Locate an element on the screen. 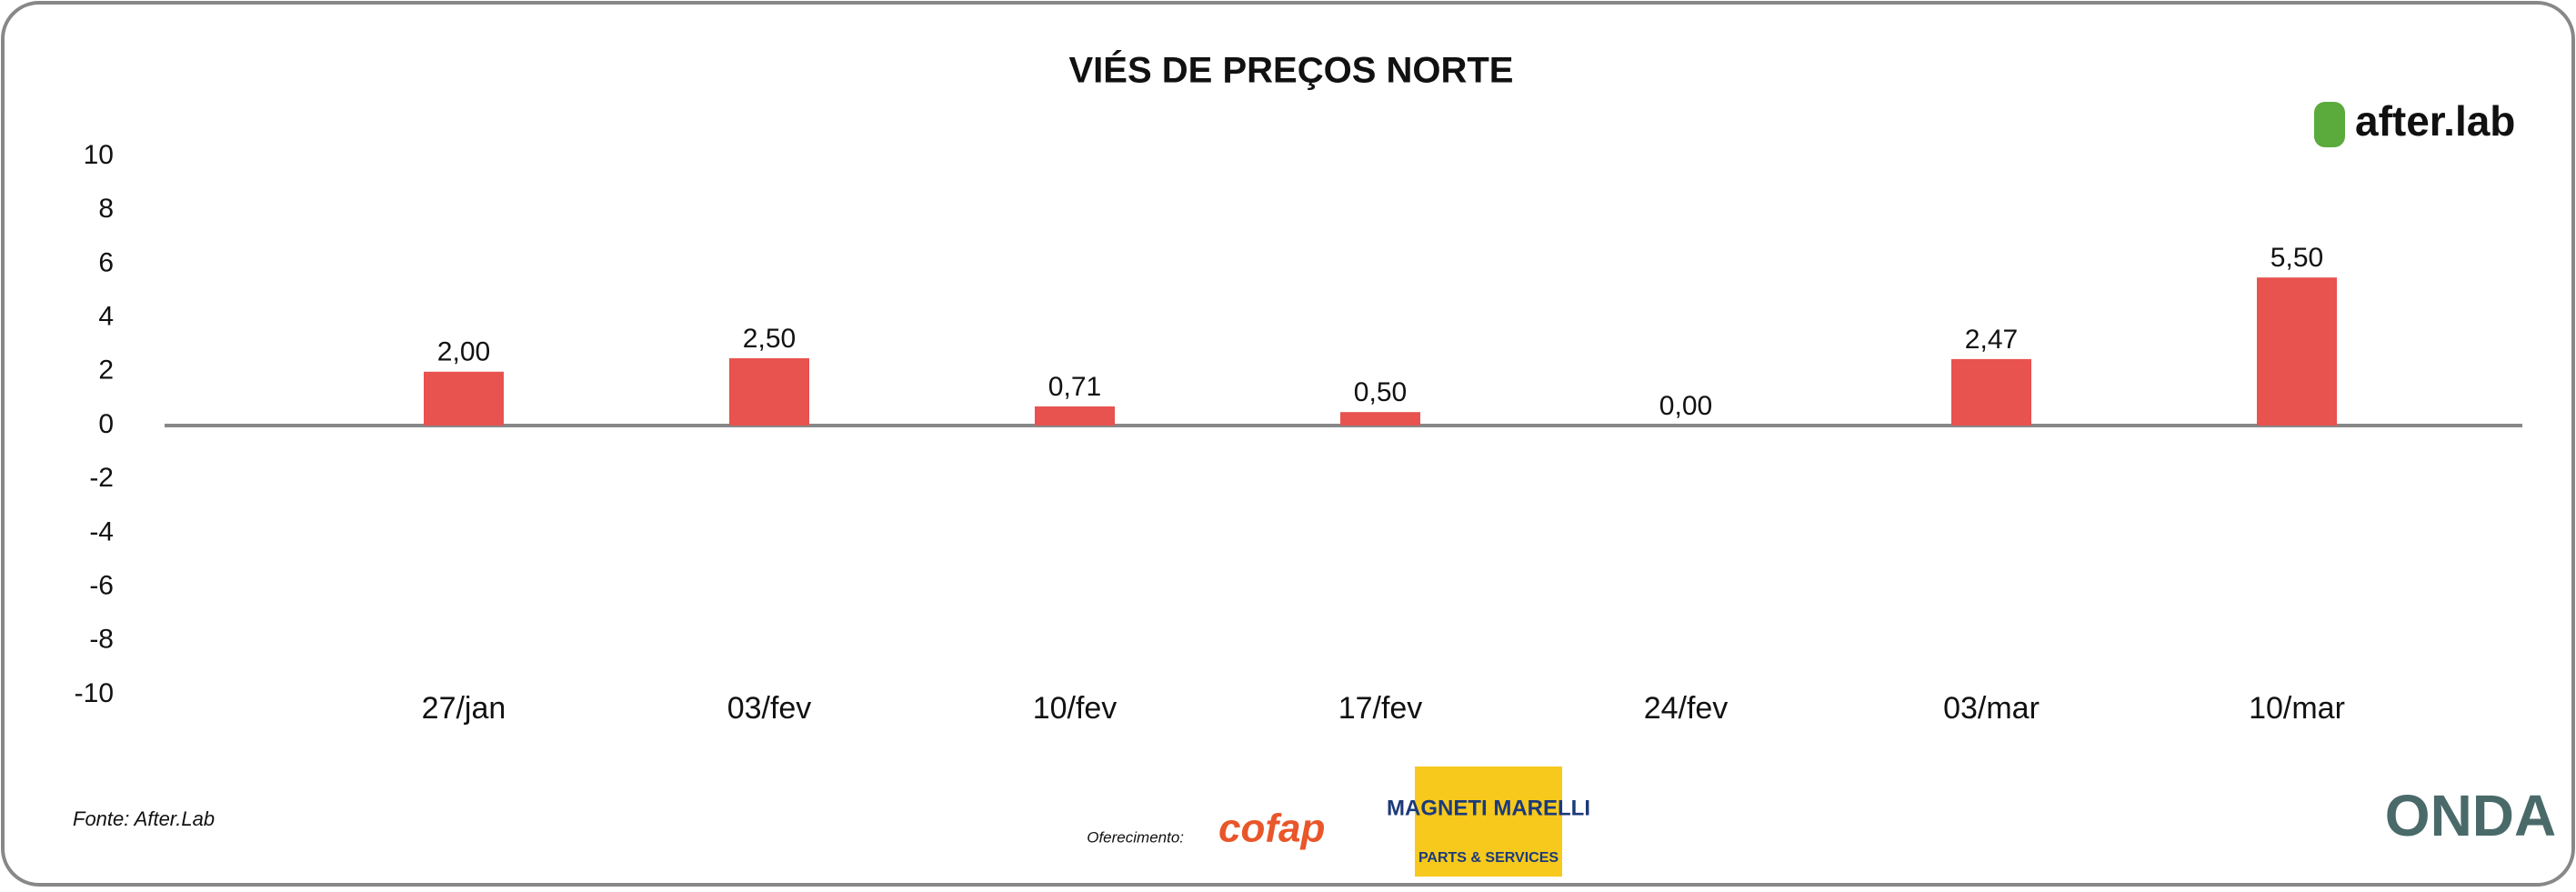 This screenshot has height=892, width=2576. sponsor-sub: PARTS & SERVICES is located at coordinates (1488, 858).